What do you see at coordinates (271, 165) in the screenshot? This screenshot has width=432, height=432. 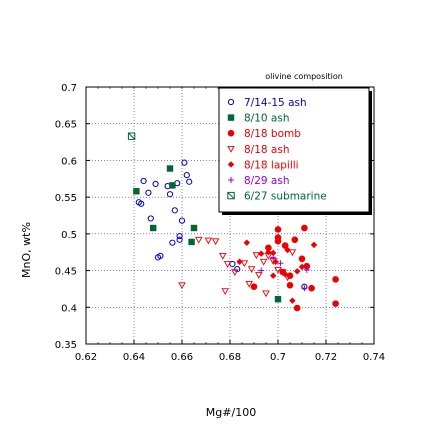 I see `legend-label: 8/18 lapilli` at bounding box center [271, 165].